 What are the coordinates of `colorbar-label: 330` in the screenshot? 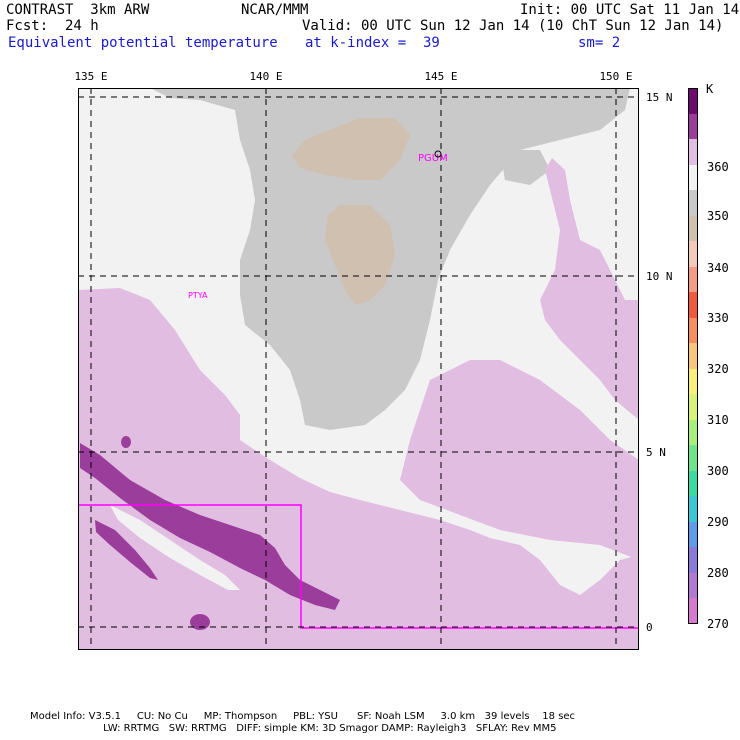 It's located at (718, 318).